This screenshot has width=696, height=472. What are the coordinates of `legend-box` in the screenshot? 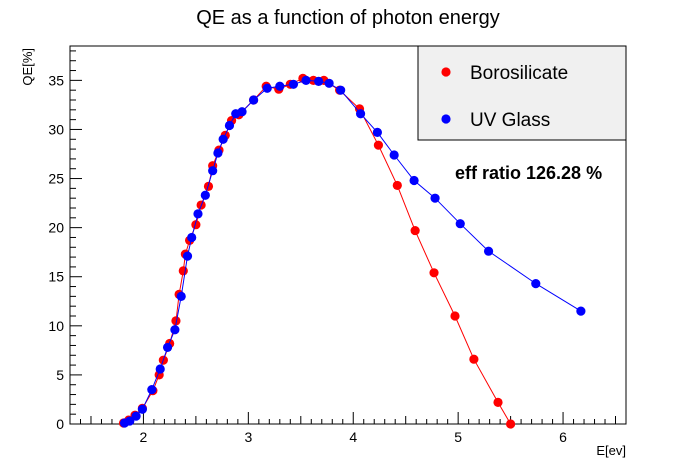 It's located at (522, 93).